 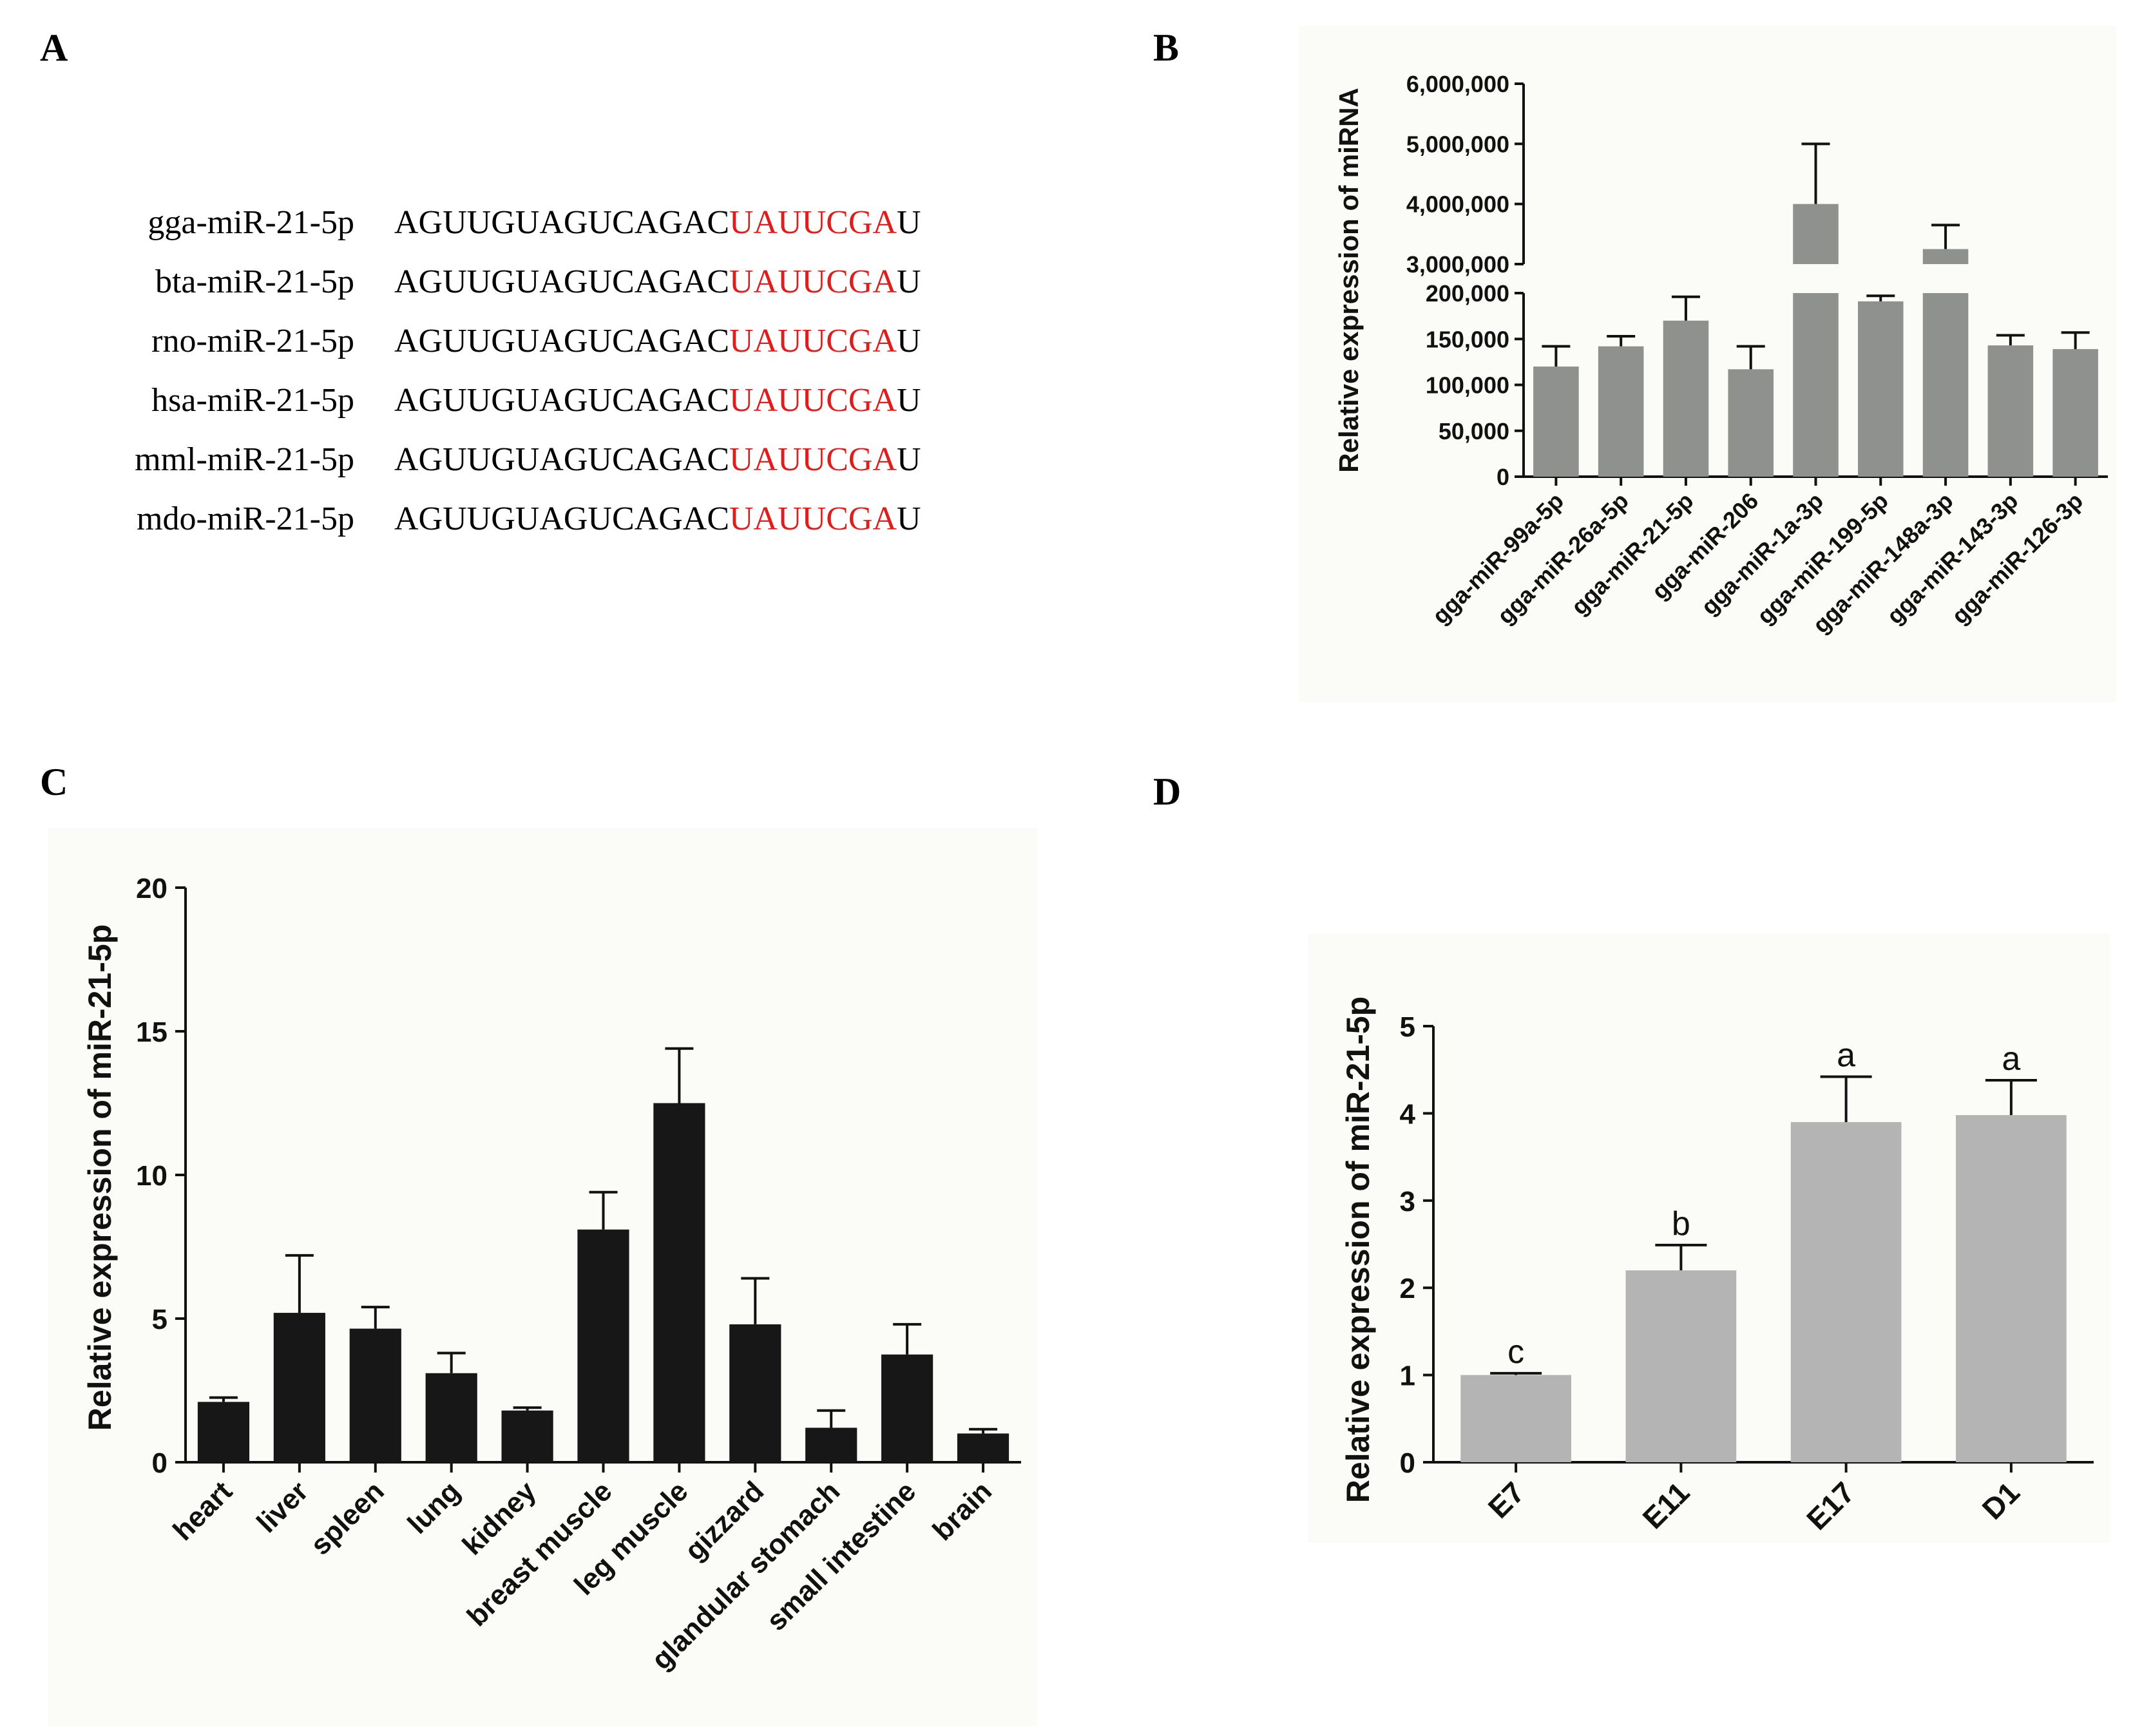 I want to click on panel-label-a: A, so click(x=54, y=48).